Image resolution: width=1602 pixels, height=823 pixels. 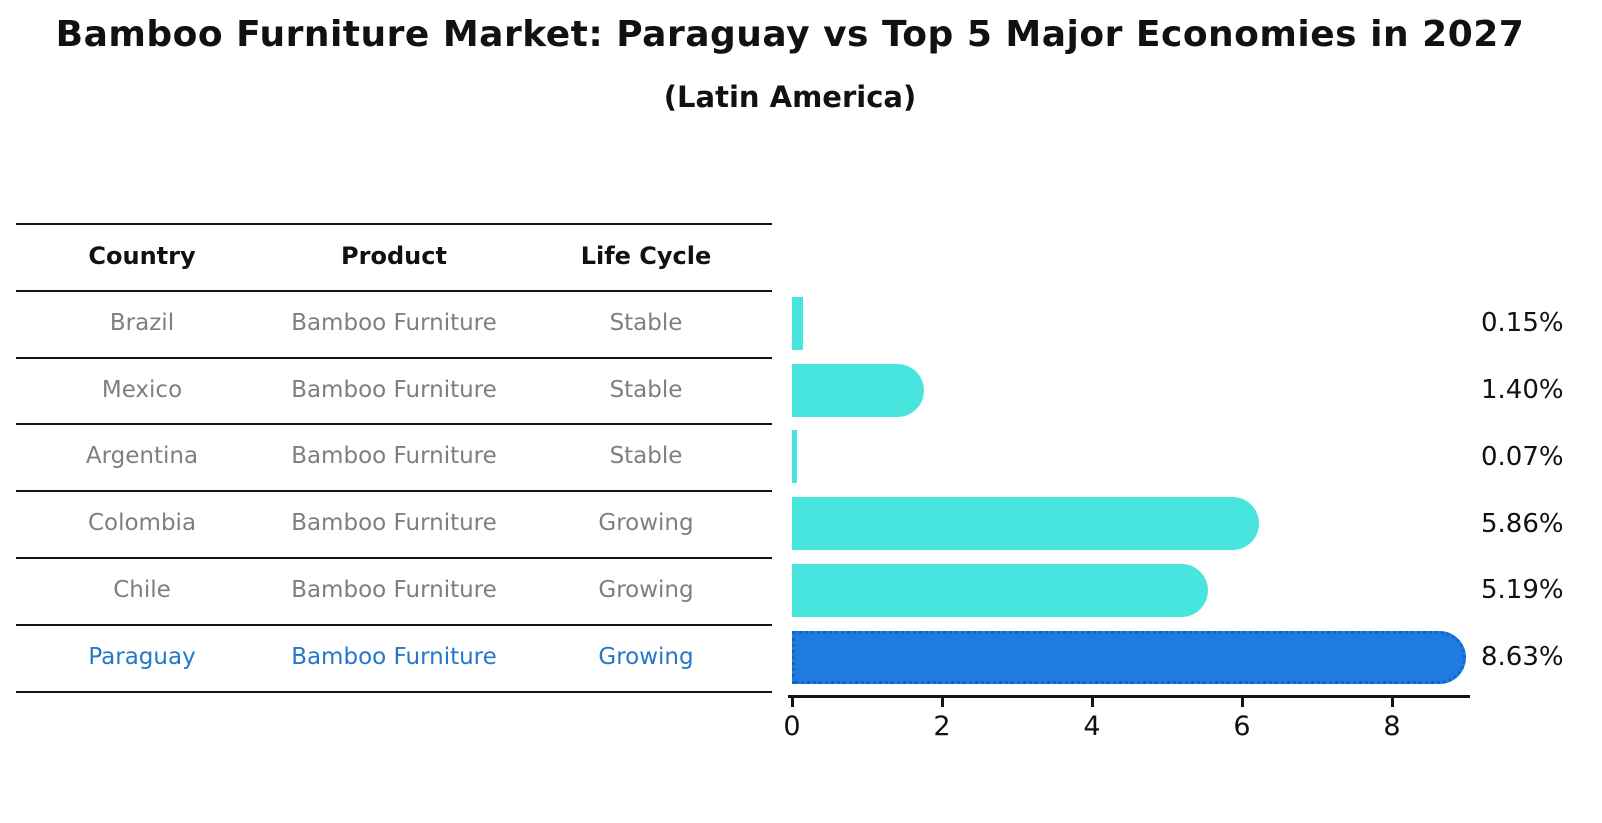 I want to click on bar-argentina, so click(x=795, y=457).